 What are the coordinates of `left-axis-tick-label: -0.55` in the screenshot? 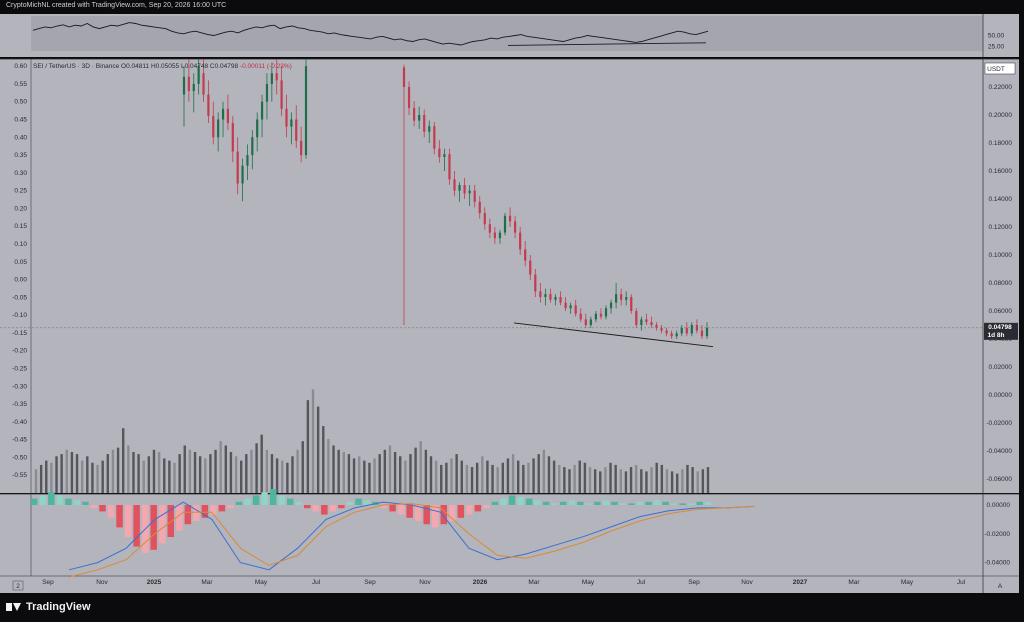 It's located at (19, 475).